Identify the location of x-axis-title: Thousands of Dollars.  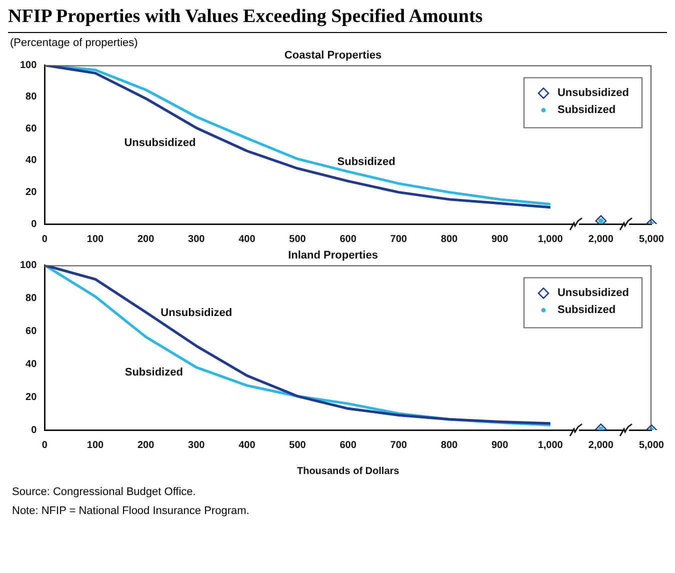
(348, 471).